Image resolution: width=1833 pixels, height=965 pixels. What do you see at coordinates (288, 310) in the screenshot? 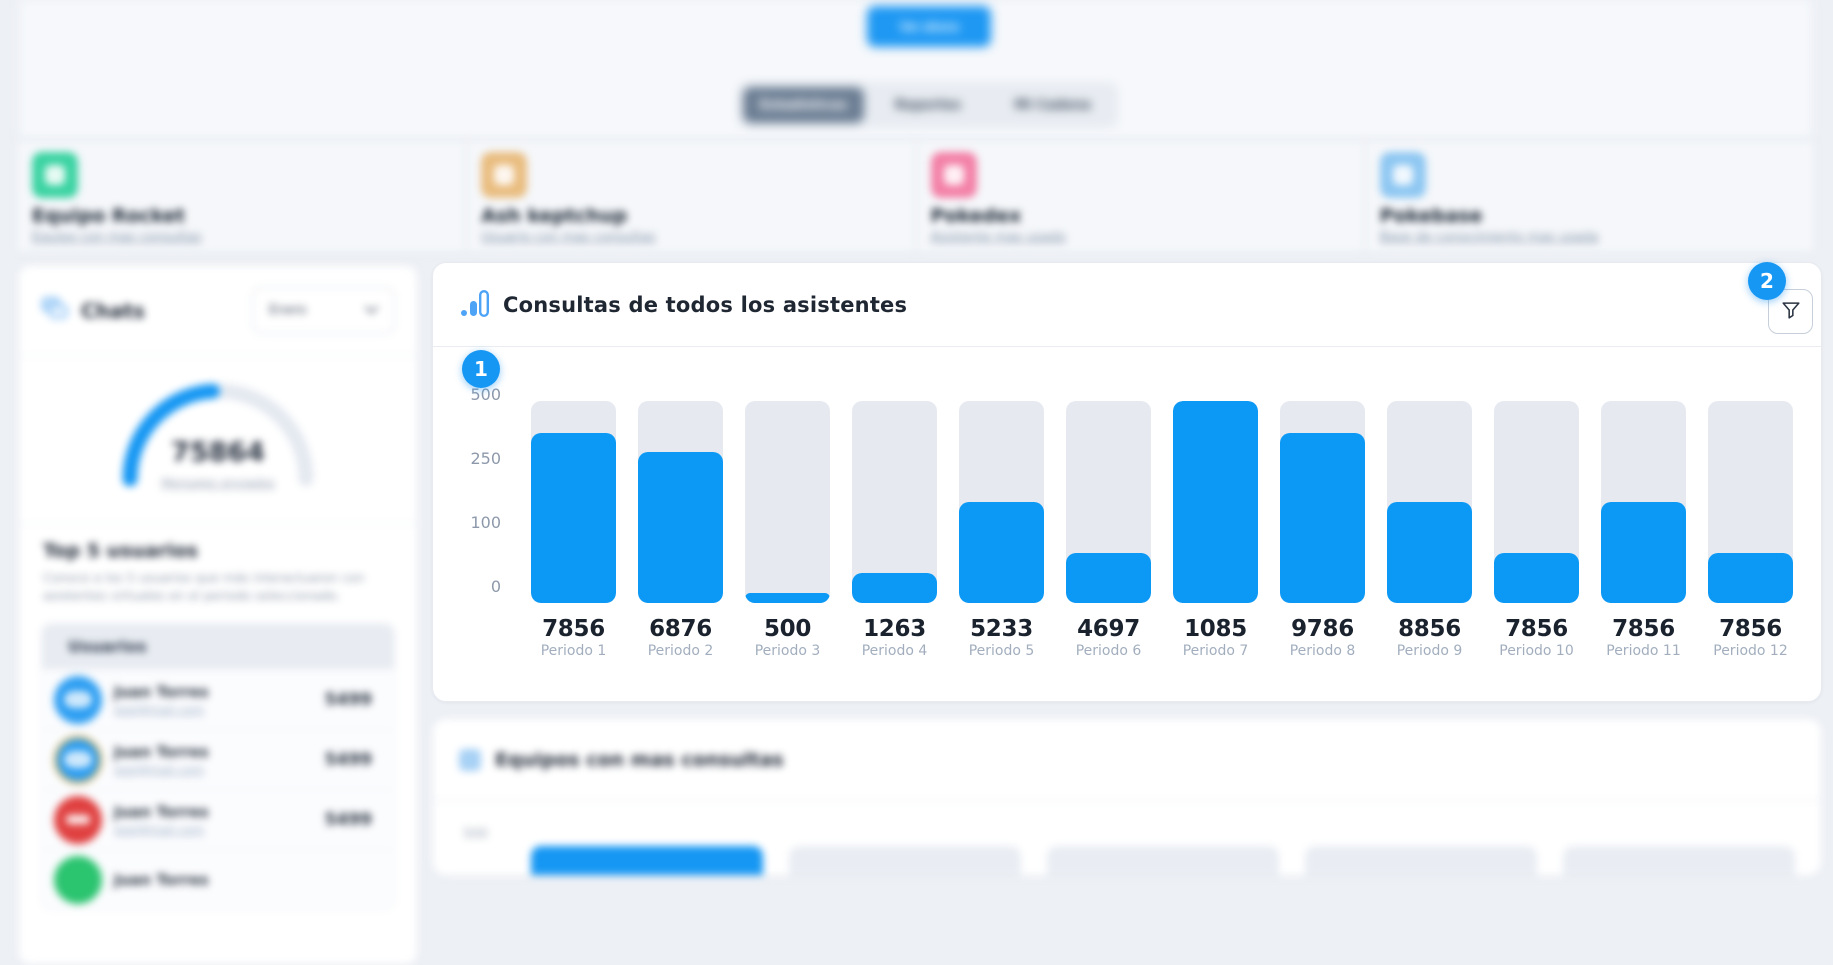
I see `period-select-value: Enero` at bounding box center [288, 310].